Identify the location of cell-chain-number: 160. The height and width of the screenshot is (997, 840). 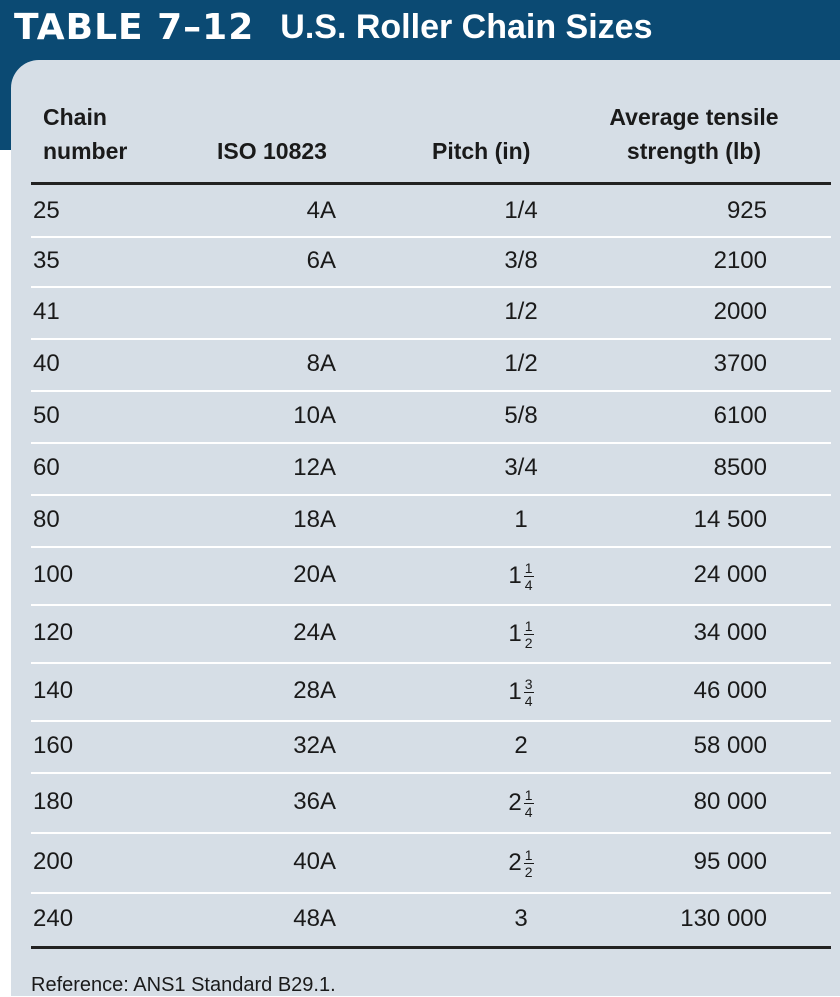
(53, 745).